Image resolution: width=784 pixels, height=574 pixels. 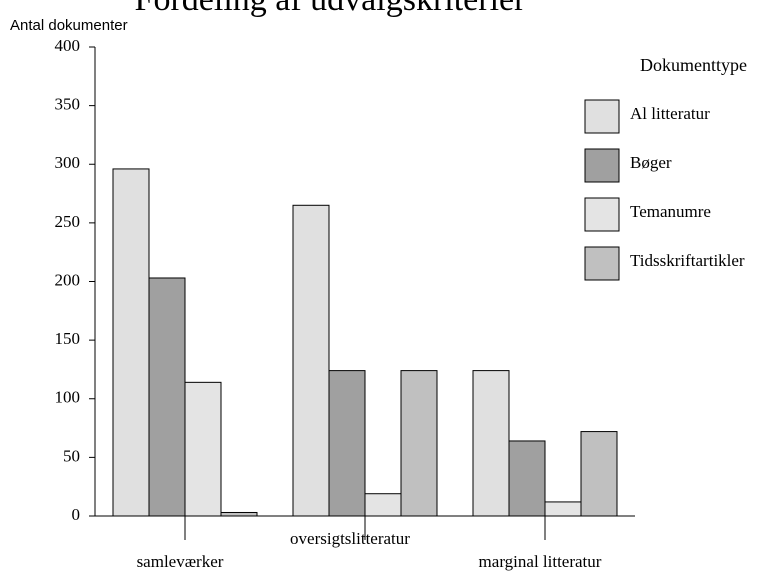 What do you see at coordinates (68, 45) in the screenshot?
I see `y-tick-label: 400` at bounding box center [68, 45].